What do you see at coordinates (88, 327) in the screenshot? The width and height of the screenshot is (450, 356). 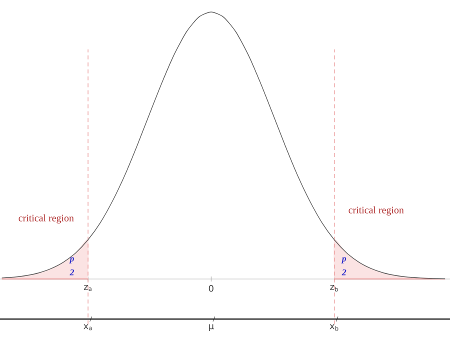 I see `text: x$_{a}$` at bounding box center [88, 327].